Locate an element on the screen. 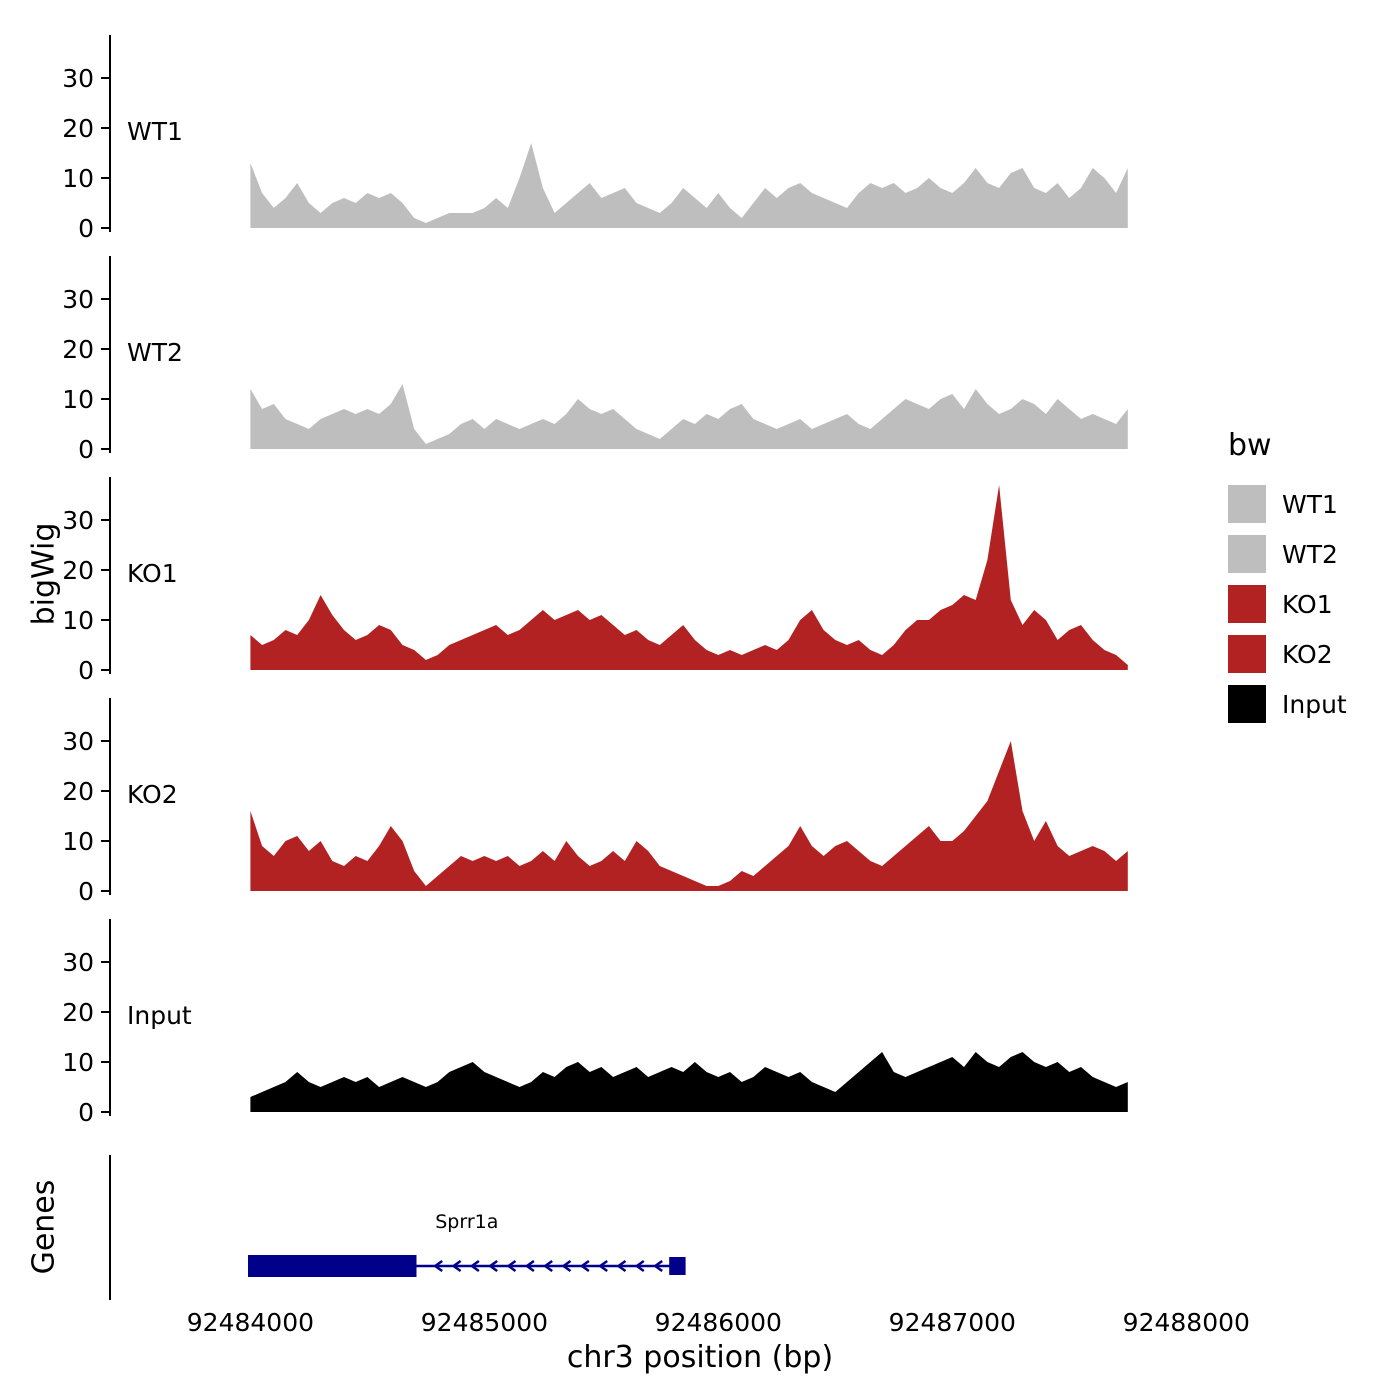 This screenshot has width=1400, height=1400. x-tick-label: 92484000 is located at coordinates (250, 1322).